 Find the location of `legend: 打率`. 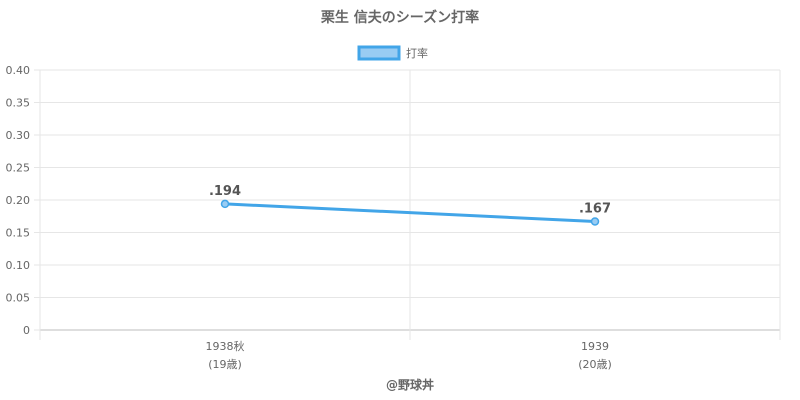

legend: 打率 is located at coordinates (392, 53).